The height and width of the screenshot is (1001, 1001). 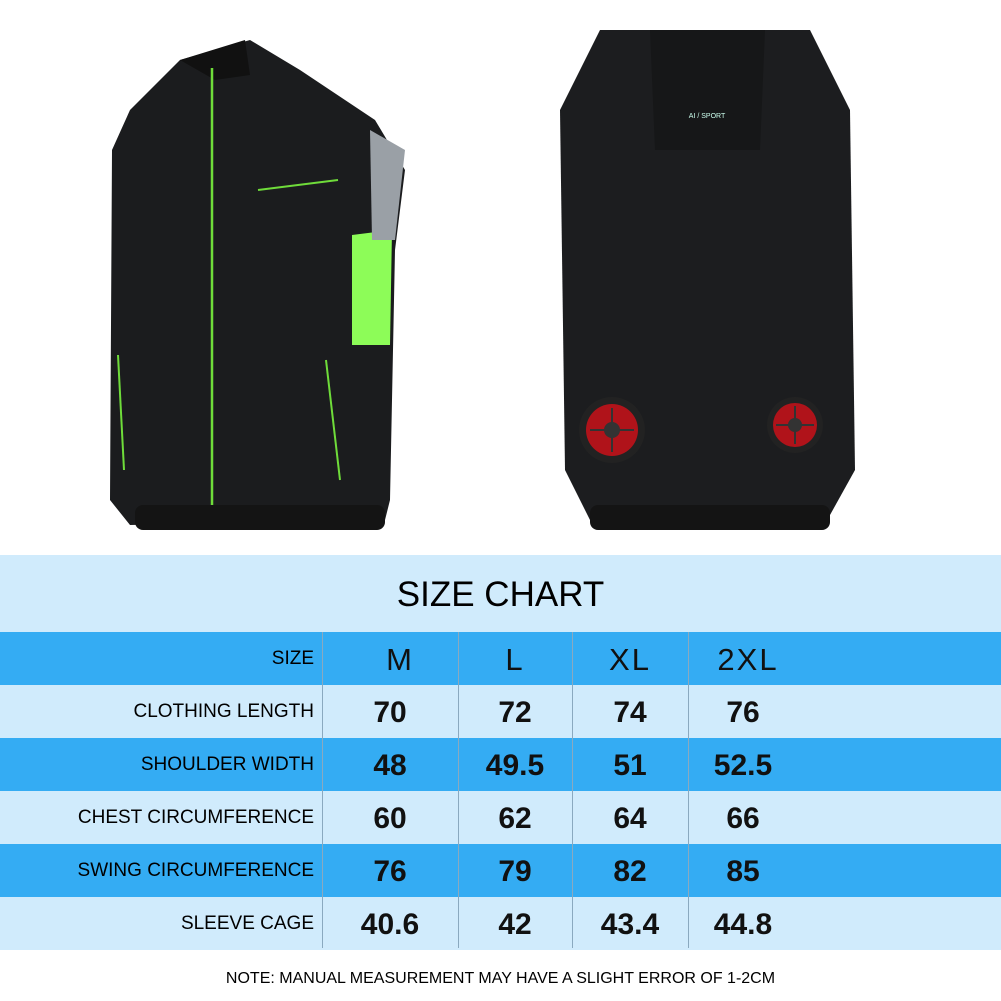 I want to click on size-xl: XL, so click(x=630, y=659).